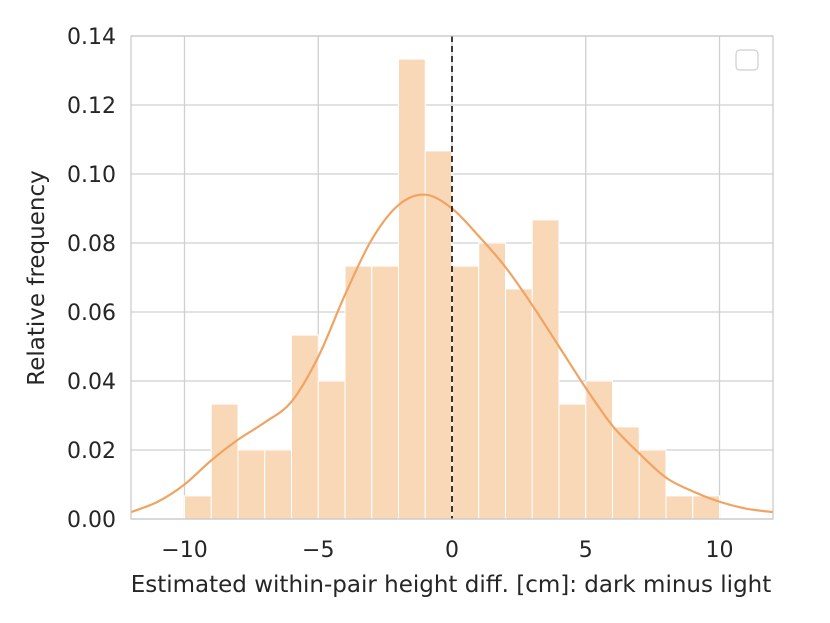  Describe the element at coordinates (91, 106) in the screenshot. I see `y-tick-label: 0.12` at that location.